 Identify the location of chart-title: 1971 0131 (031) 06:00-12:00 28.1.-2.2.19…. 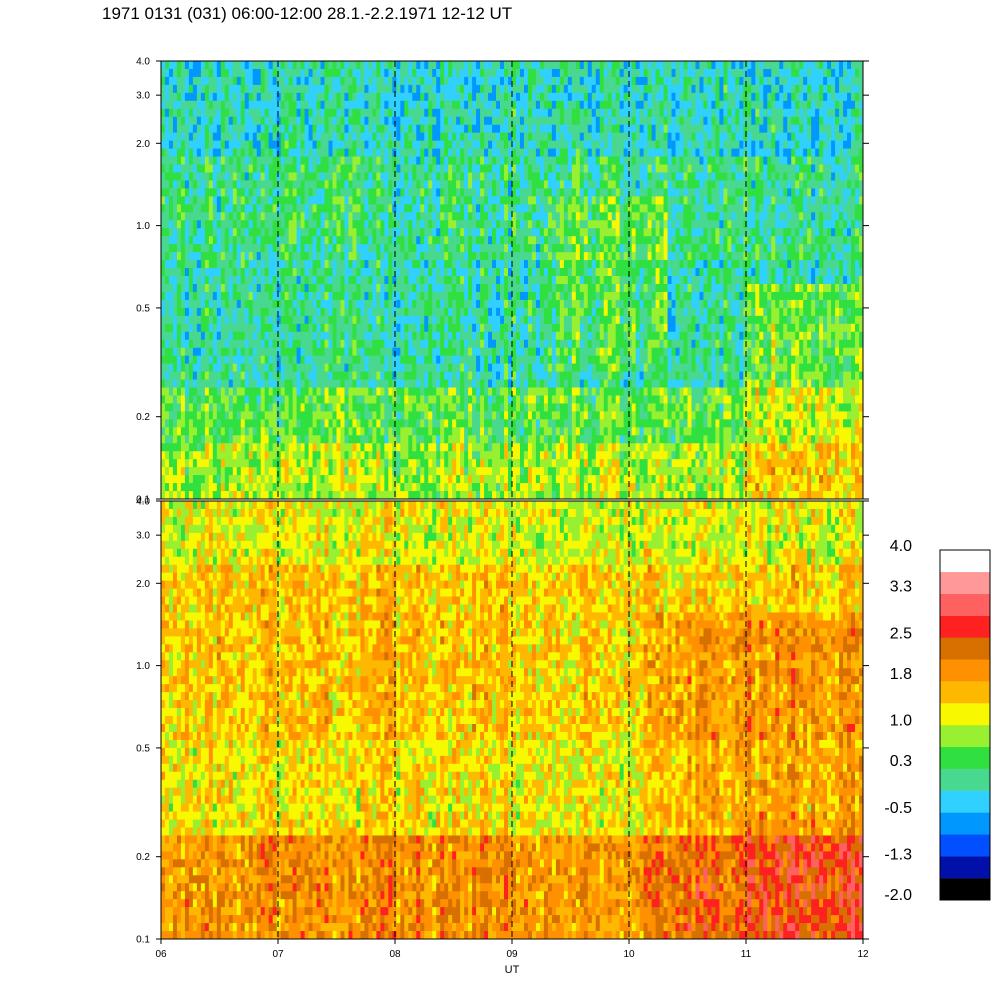
(307, 13).